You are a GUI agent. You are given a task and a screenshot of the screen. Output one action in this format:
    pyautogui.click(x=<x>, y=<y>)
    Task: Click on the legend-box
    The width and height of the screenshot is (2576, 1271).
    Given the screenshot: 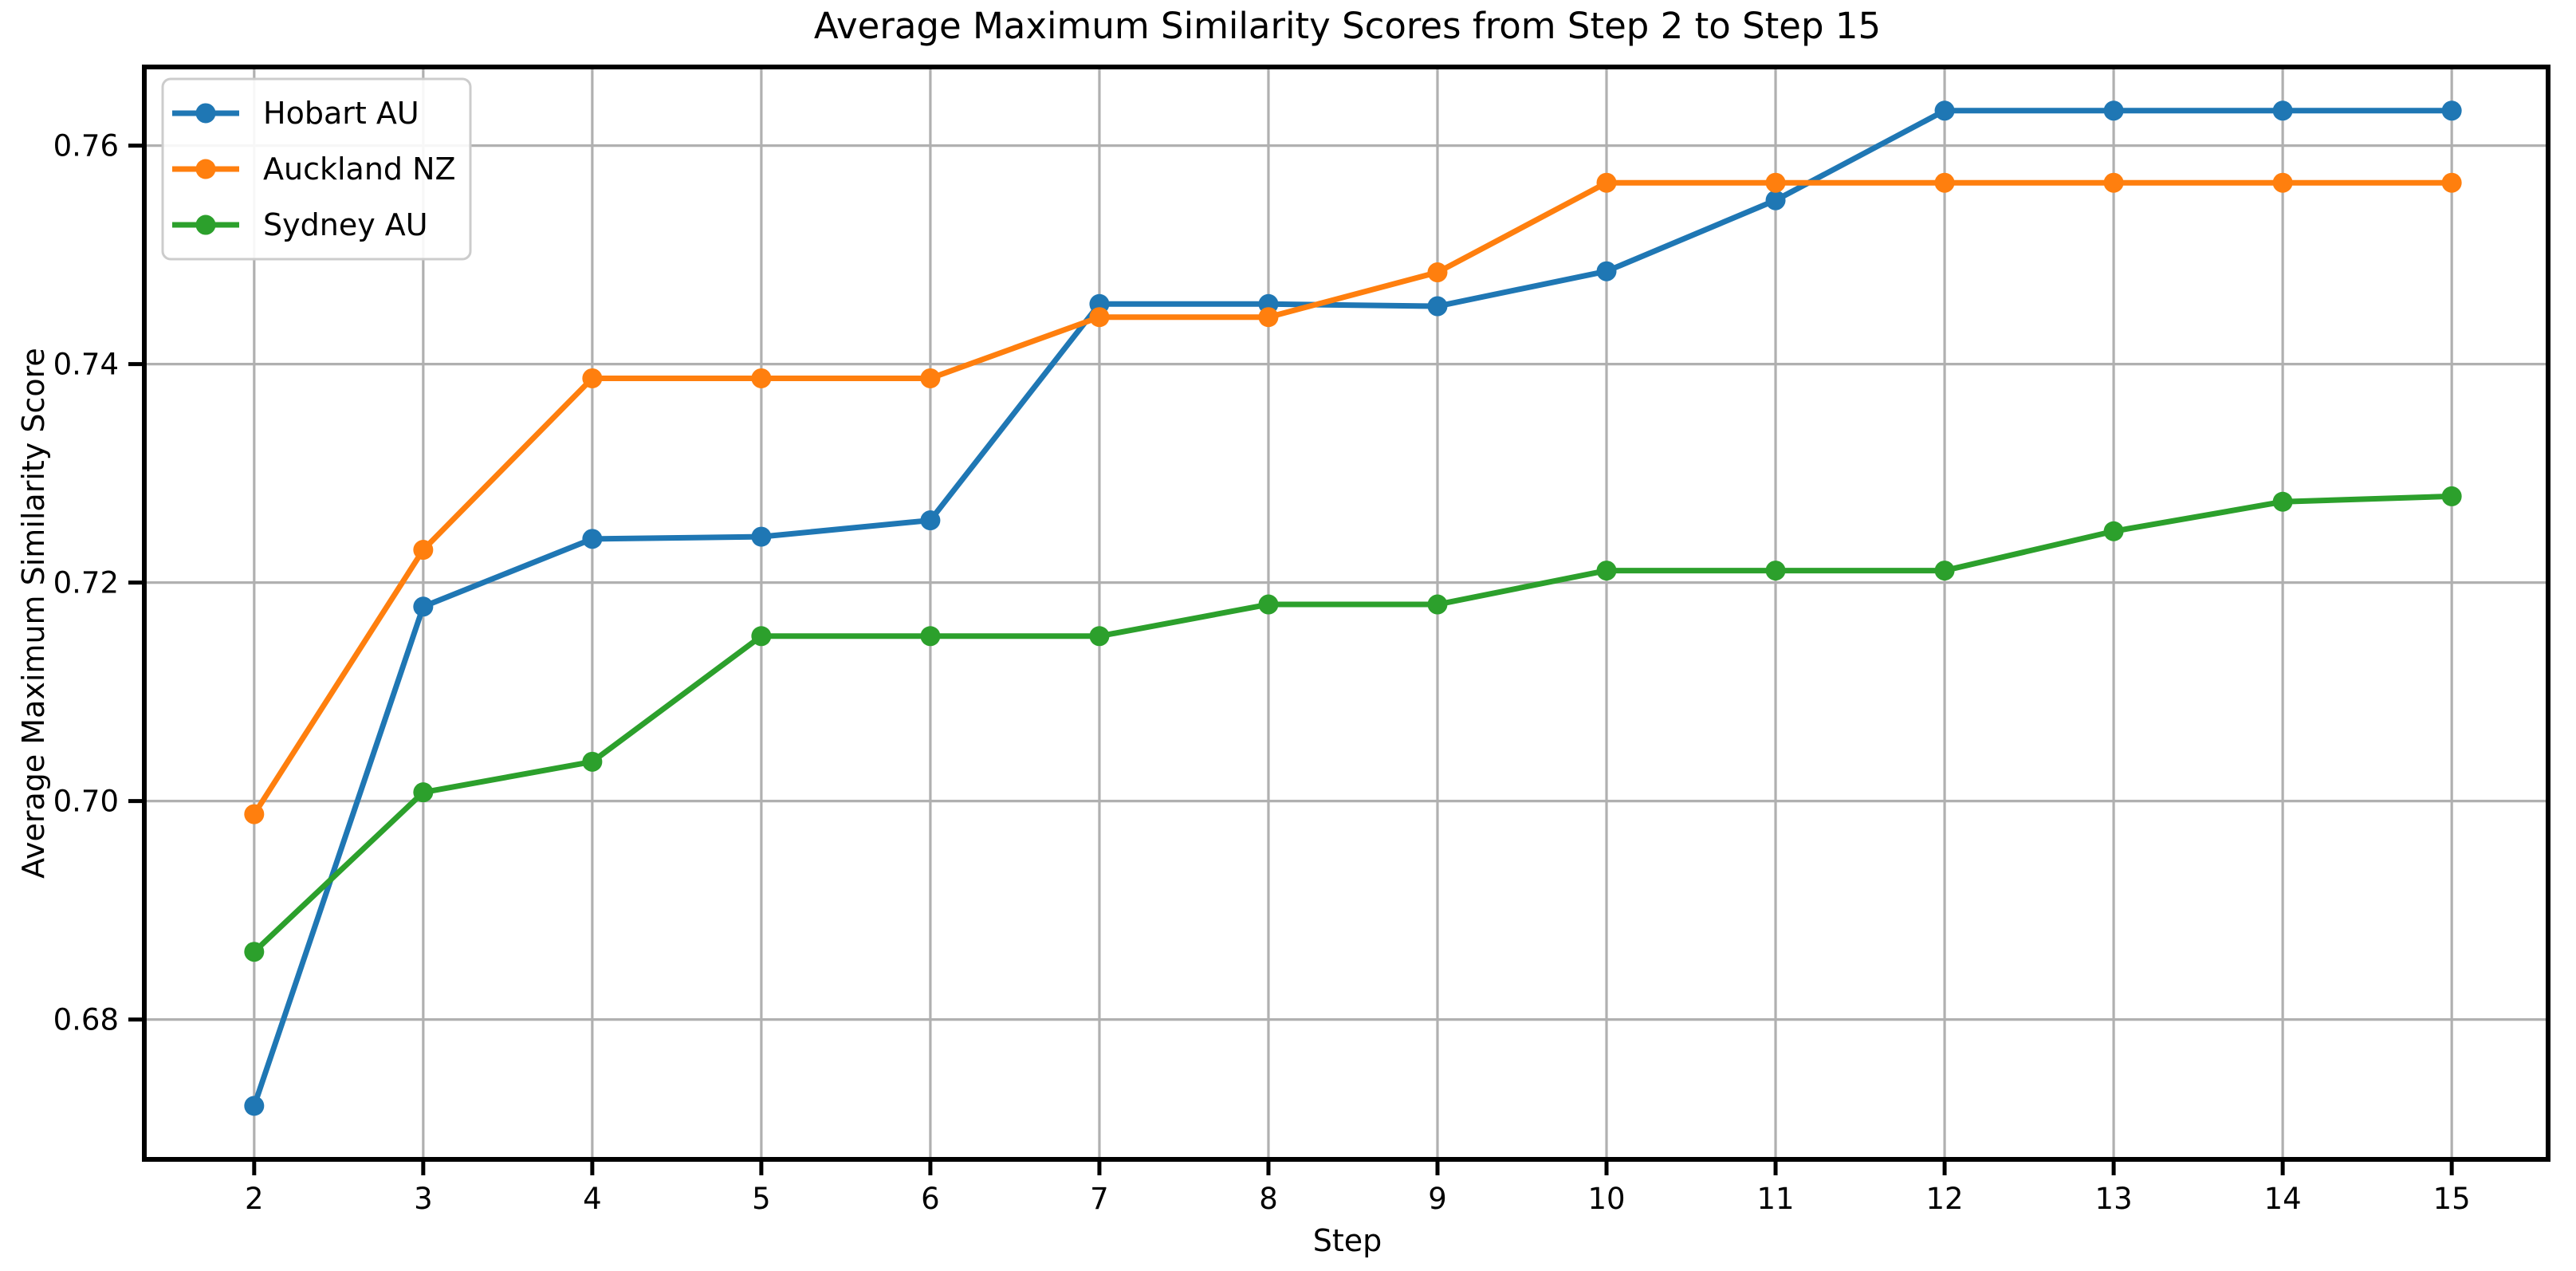 What is the action you would take?
    pyautogui.click(x=316, y=169)
    